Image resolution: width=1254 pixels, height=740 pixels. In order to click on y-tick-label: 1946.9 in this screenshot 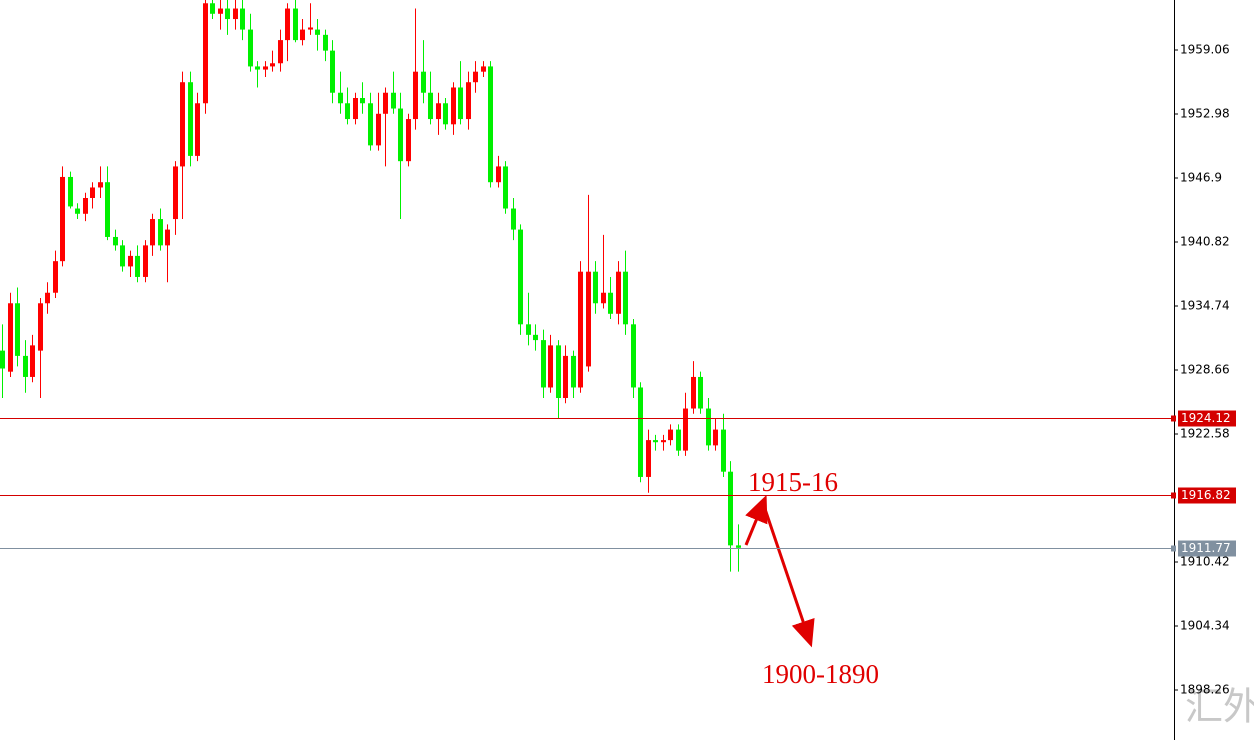, I will do `click(1201, 178)`.